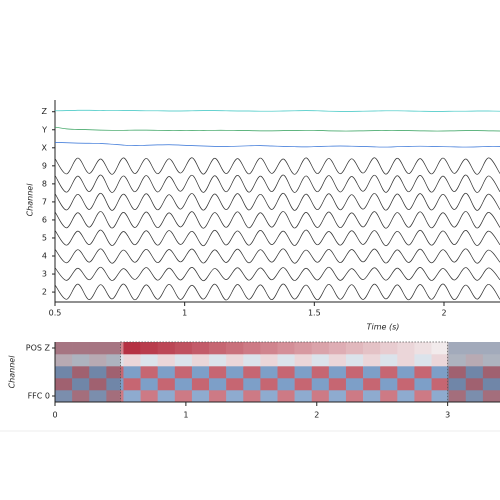 This screenshot has width=500, height=500. I want to click on y-tick-label: 2, so click(44, 292).